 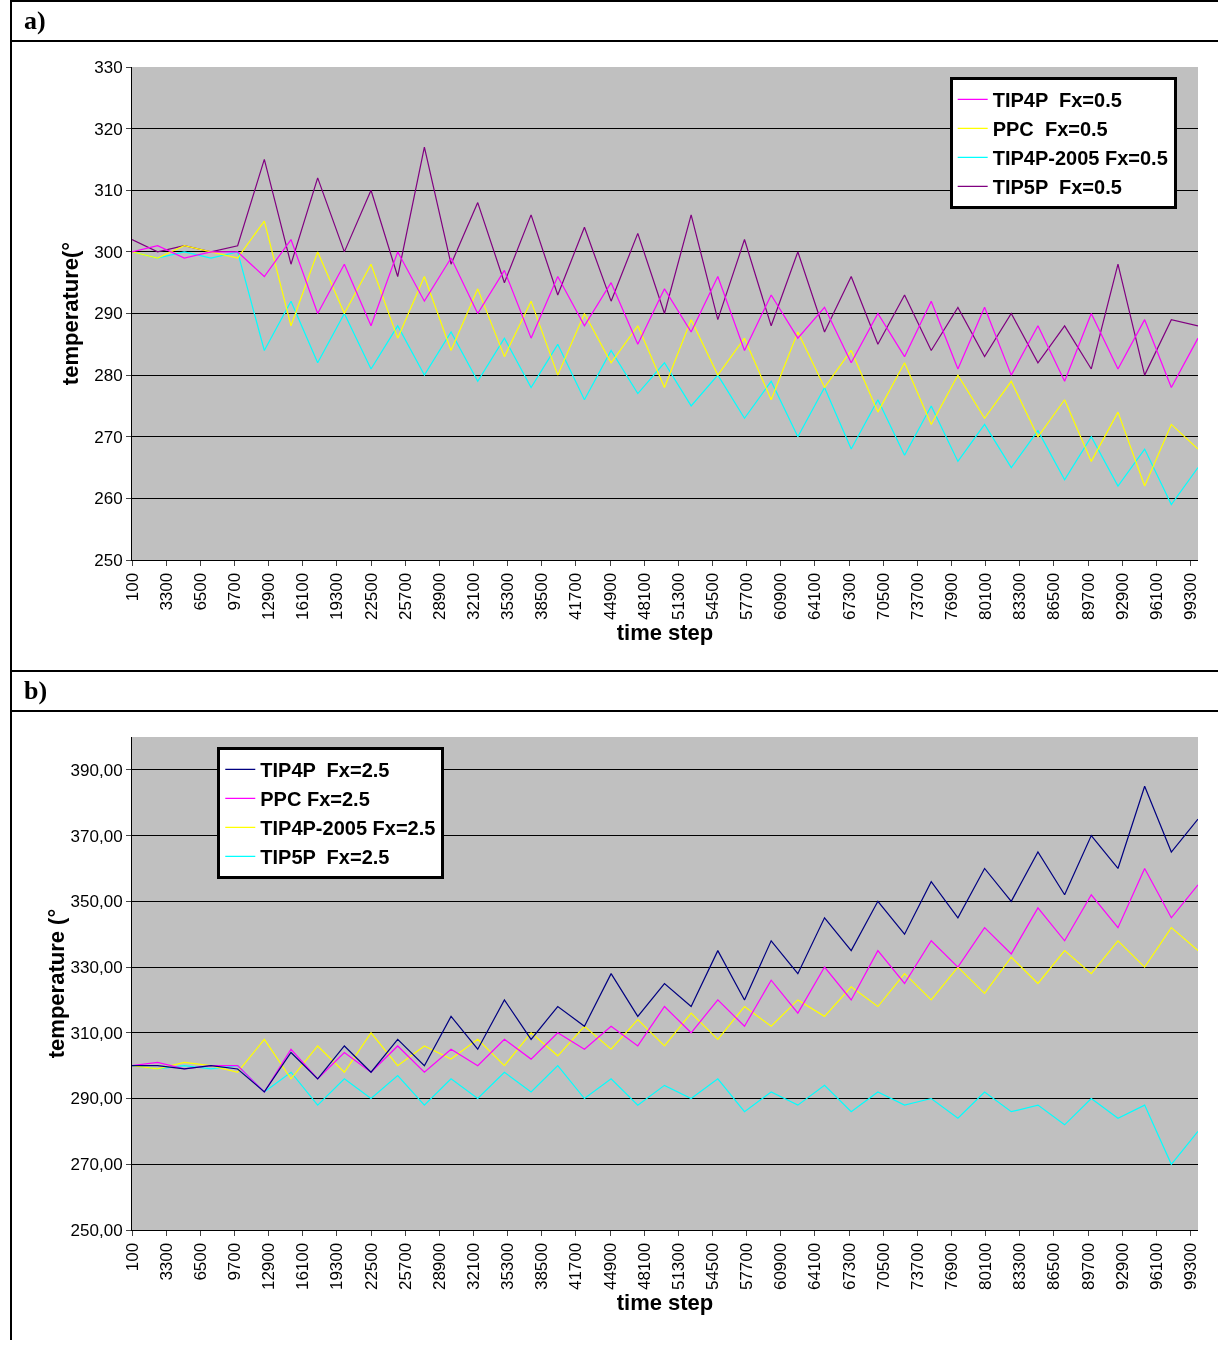 What do you see at coordinates (615, 692) in the screenshot?
I see `chart-title: b)` at bounding box center [615, 692].